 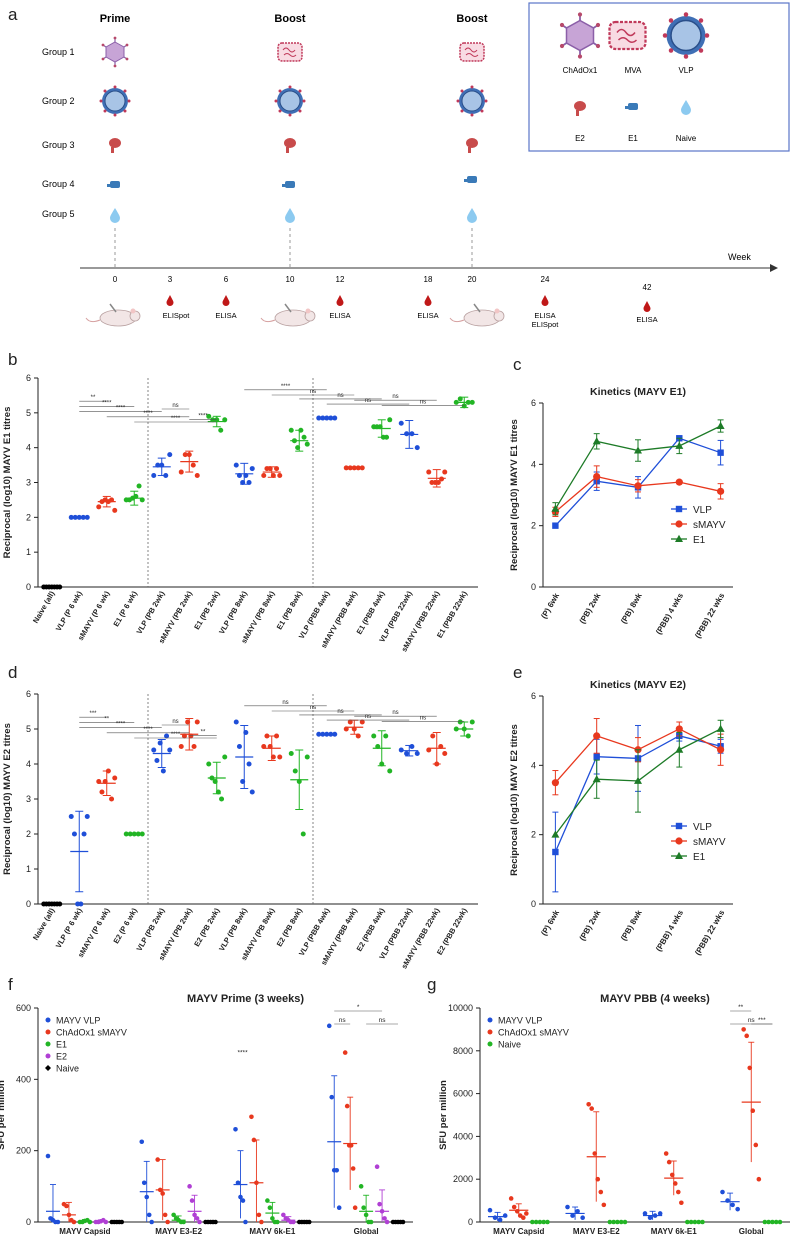 I want to click on y-tick-label: 1, so click(x=28, y=552).